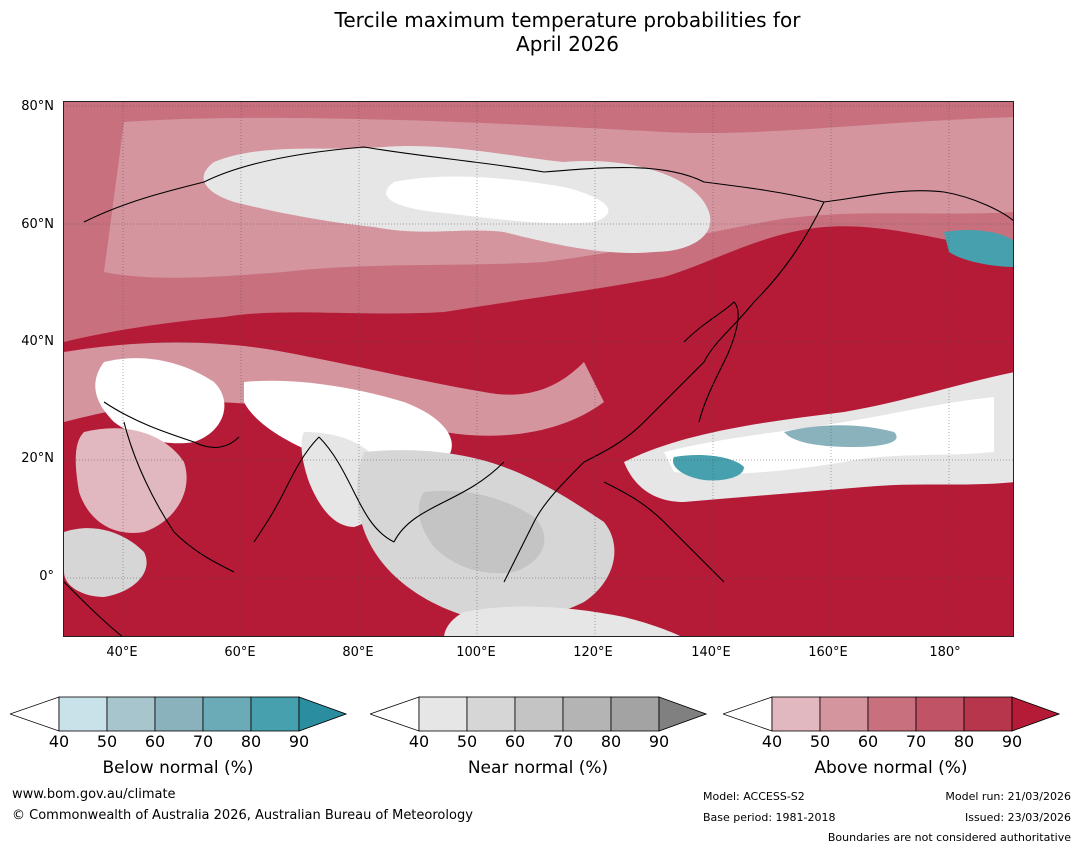 The height and width of the screenshot is (850, 1081). What do you see at coordinates (748, 714) in the screenshot?
I see `above-cbar-seg-under` at bounding box center [748, 714].